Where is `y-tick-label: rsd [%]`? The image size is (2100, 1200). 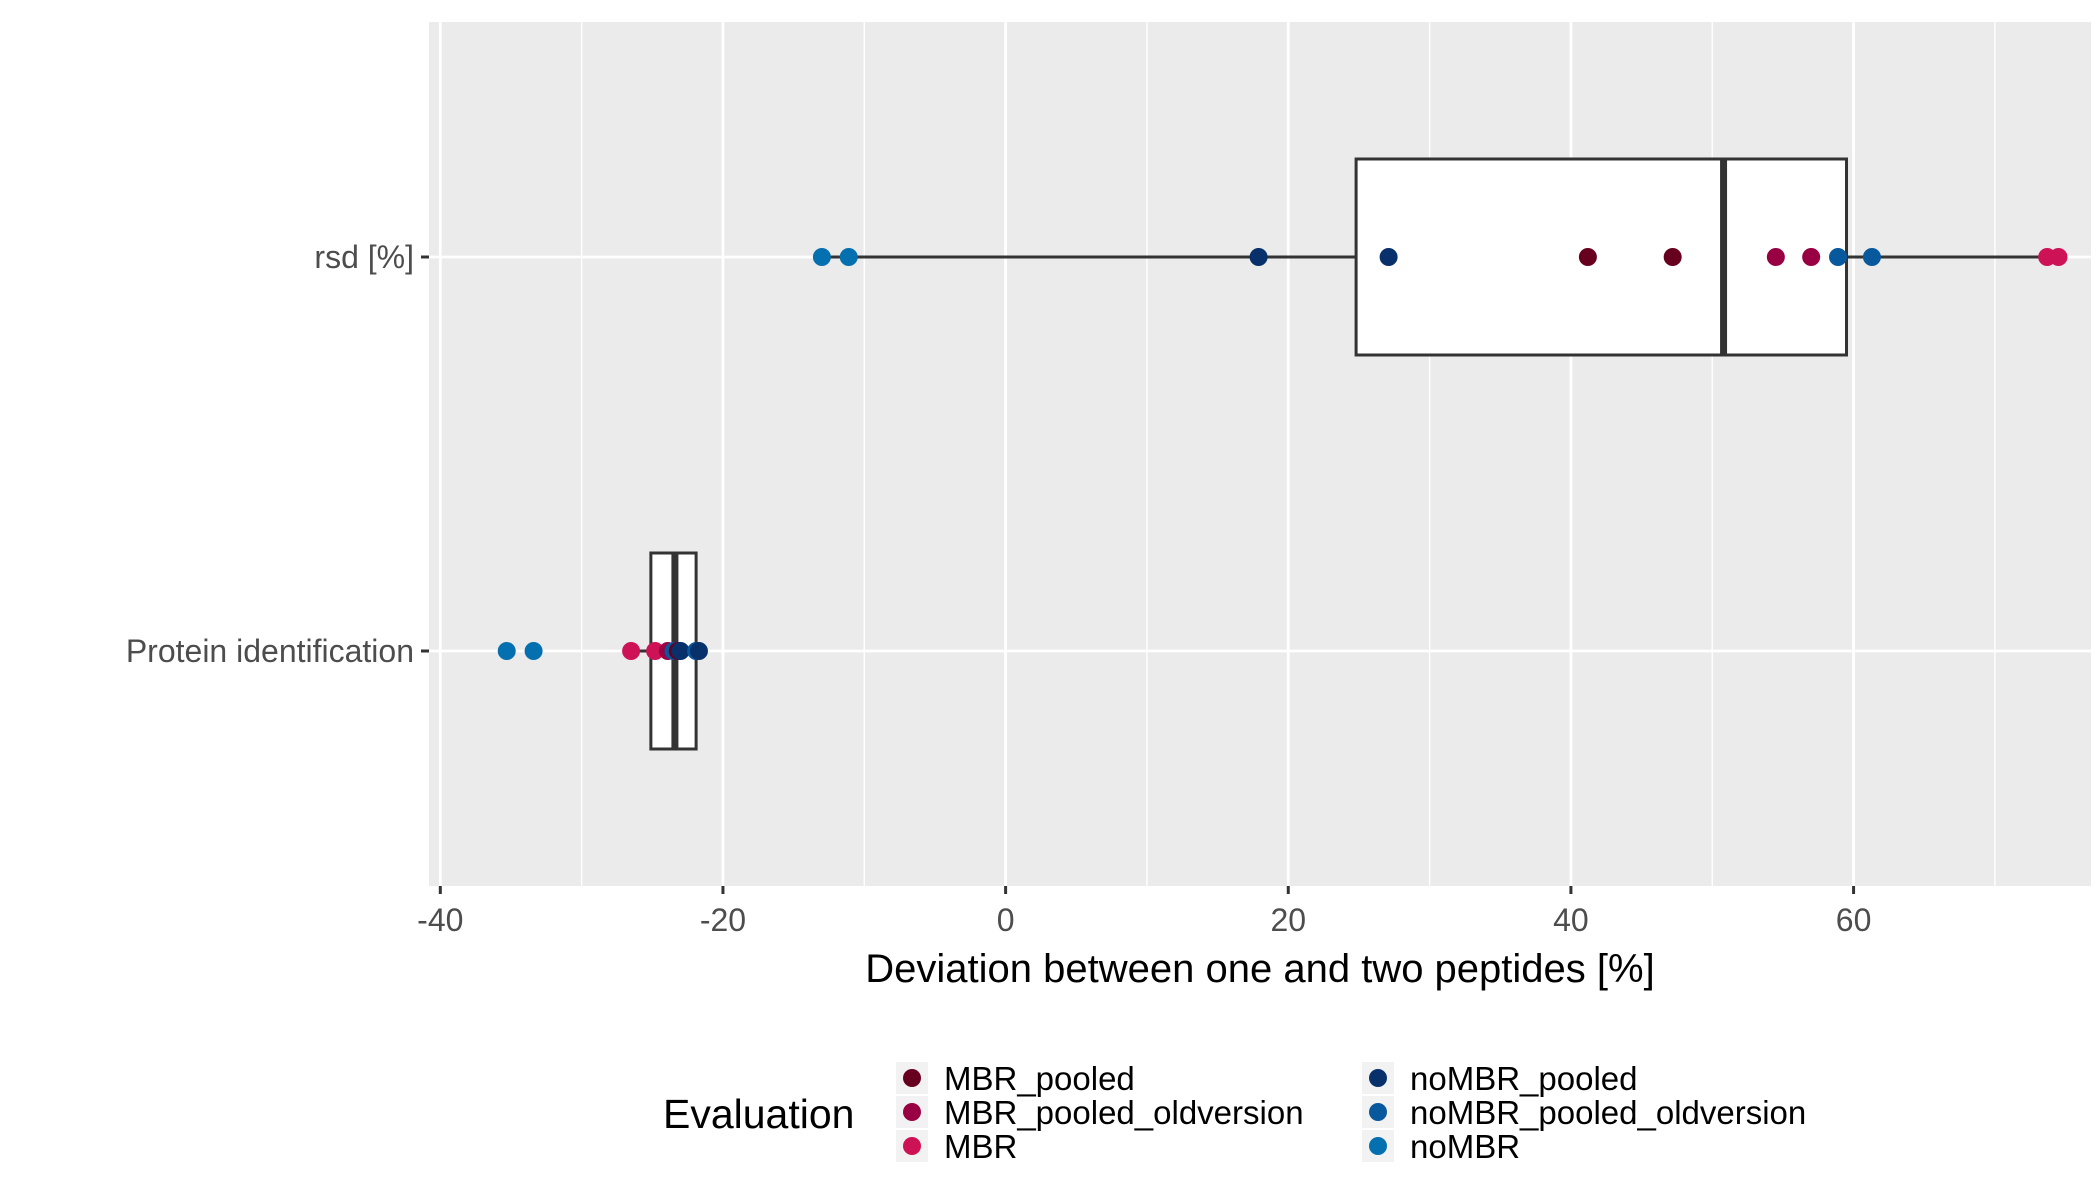
y-tick-label: rsd [%] is located at coordinates (364, 257).